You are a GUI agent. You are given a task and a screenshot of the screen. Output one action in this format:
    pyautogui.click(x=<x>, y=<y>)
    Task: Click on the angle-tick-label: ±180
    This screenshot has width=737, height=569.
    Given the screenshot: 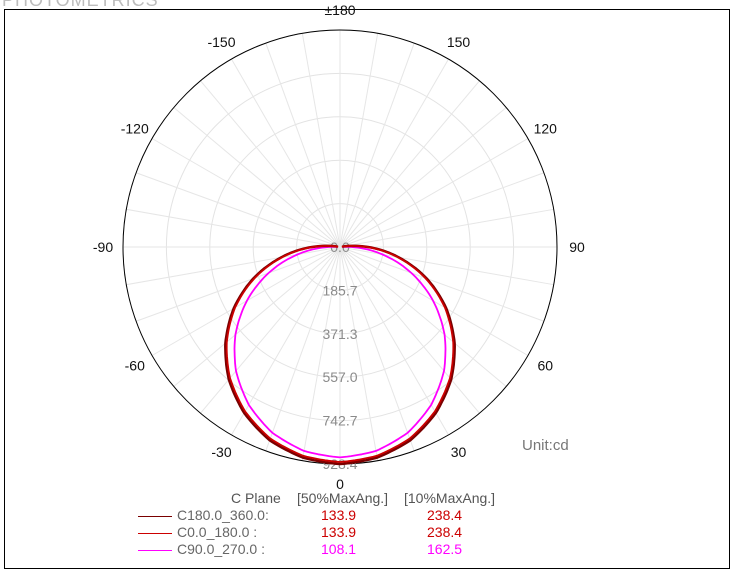 What is the action you would take?
    pyautogui.click(x=339, y=10)
    